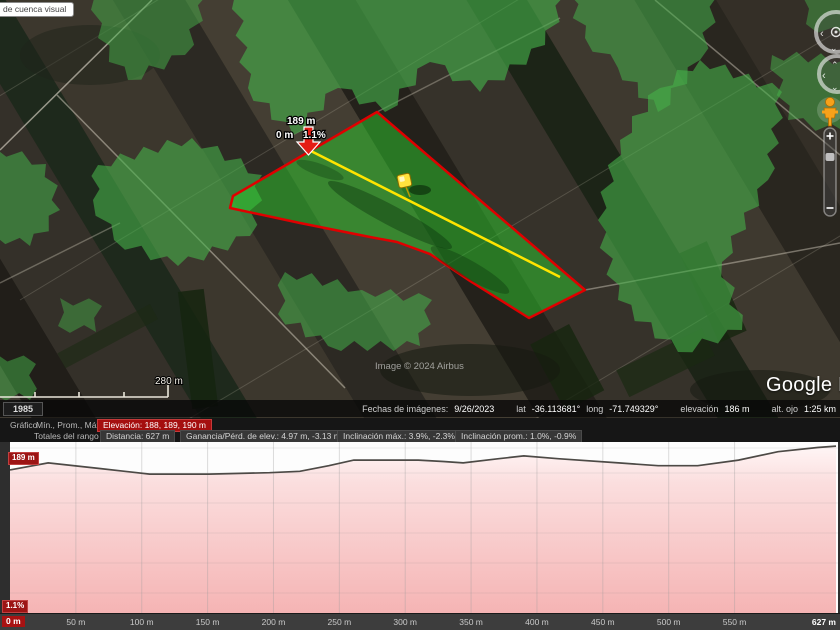 The image size is (840, 630). Describe the element at coordinates (784, 408) in the screenshot. I see `eye-alt-label: alt. ojo` at that location.